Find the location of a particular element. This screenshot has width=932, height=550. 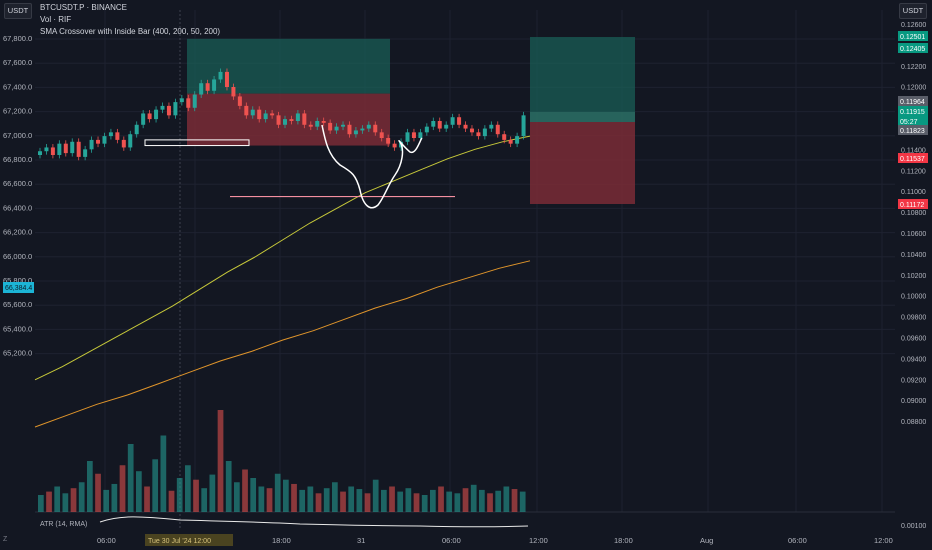

right-axis-tick: 0.12200 is located at coordinates (913, 67).